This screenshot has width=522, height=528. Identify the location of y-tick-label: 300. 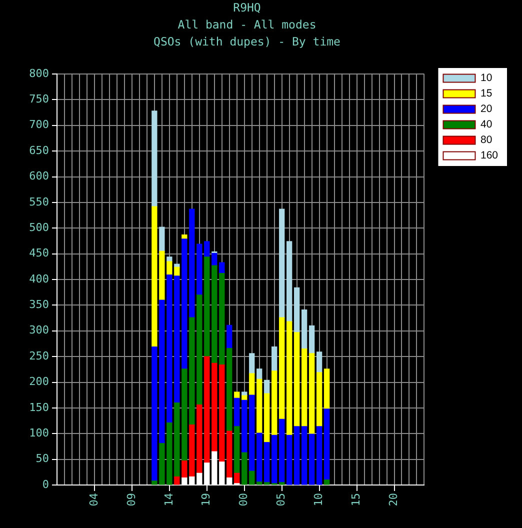
(39, 330).